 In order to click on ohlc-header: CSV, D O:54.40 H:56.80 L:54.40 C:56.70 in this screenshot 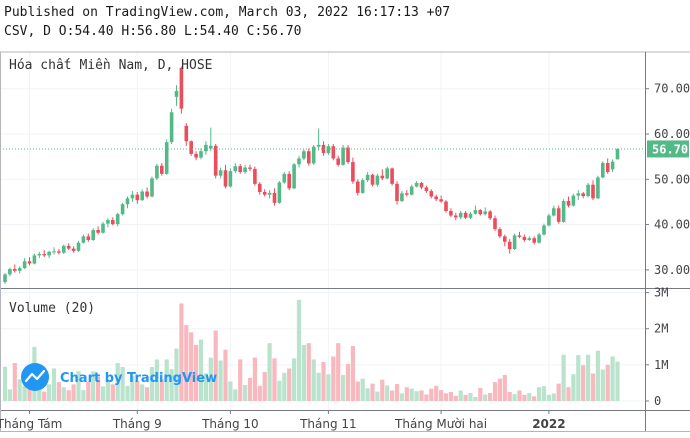, I will do `click(153, 31)`.